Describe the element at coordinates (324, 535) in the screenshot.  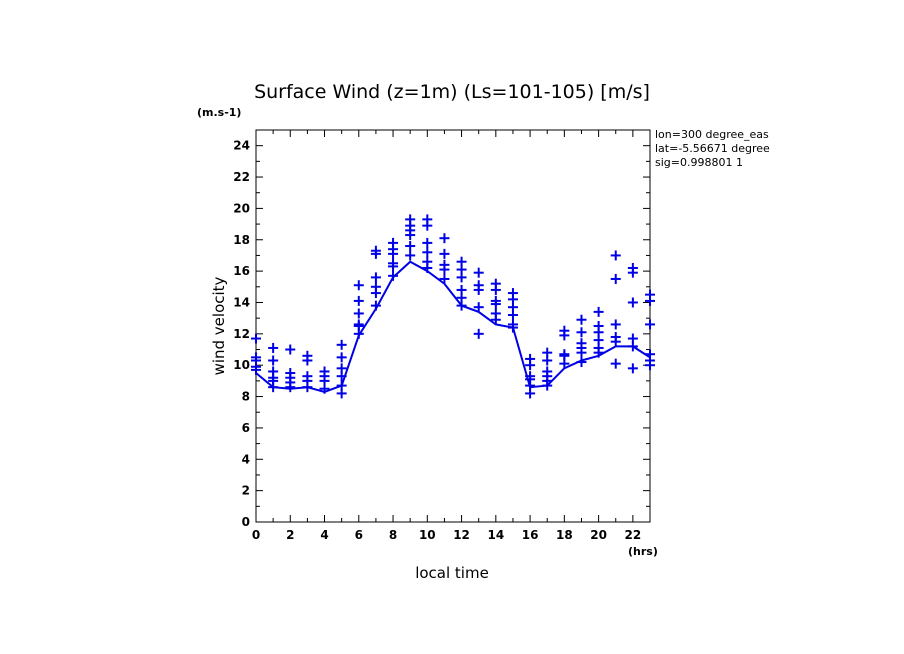
I see `x-tick-label: 4` at that location.